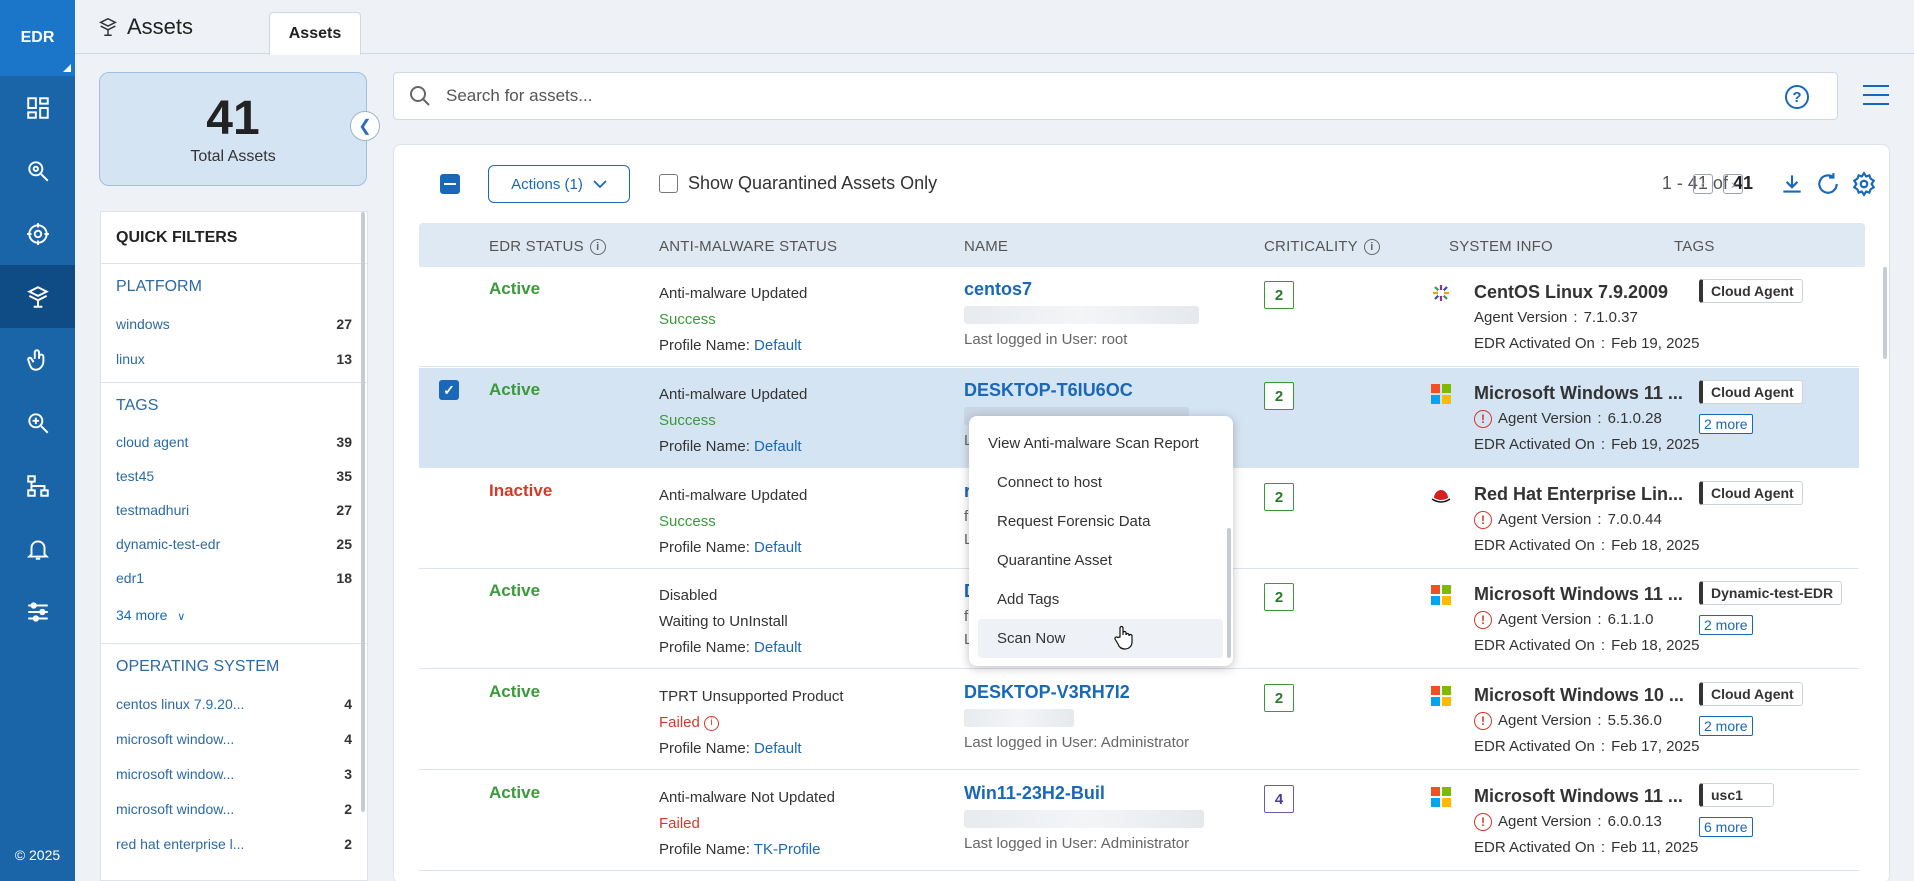  Describe the element at coordinates (748, 246) in the screenshot. I see `col-anti-malware: ANTI-MALWARE STATUS` at that location.